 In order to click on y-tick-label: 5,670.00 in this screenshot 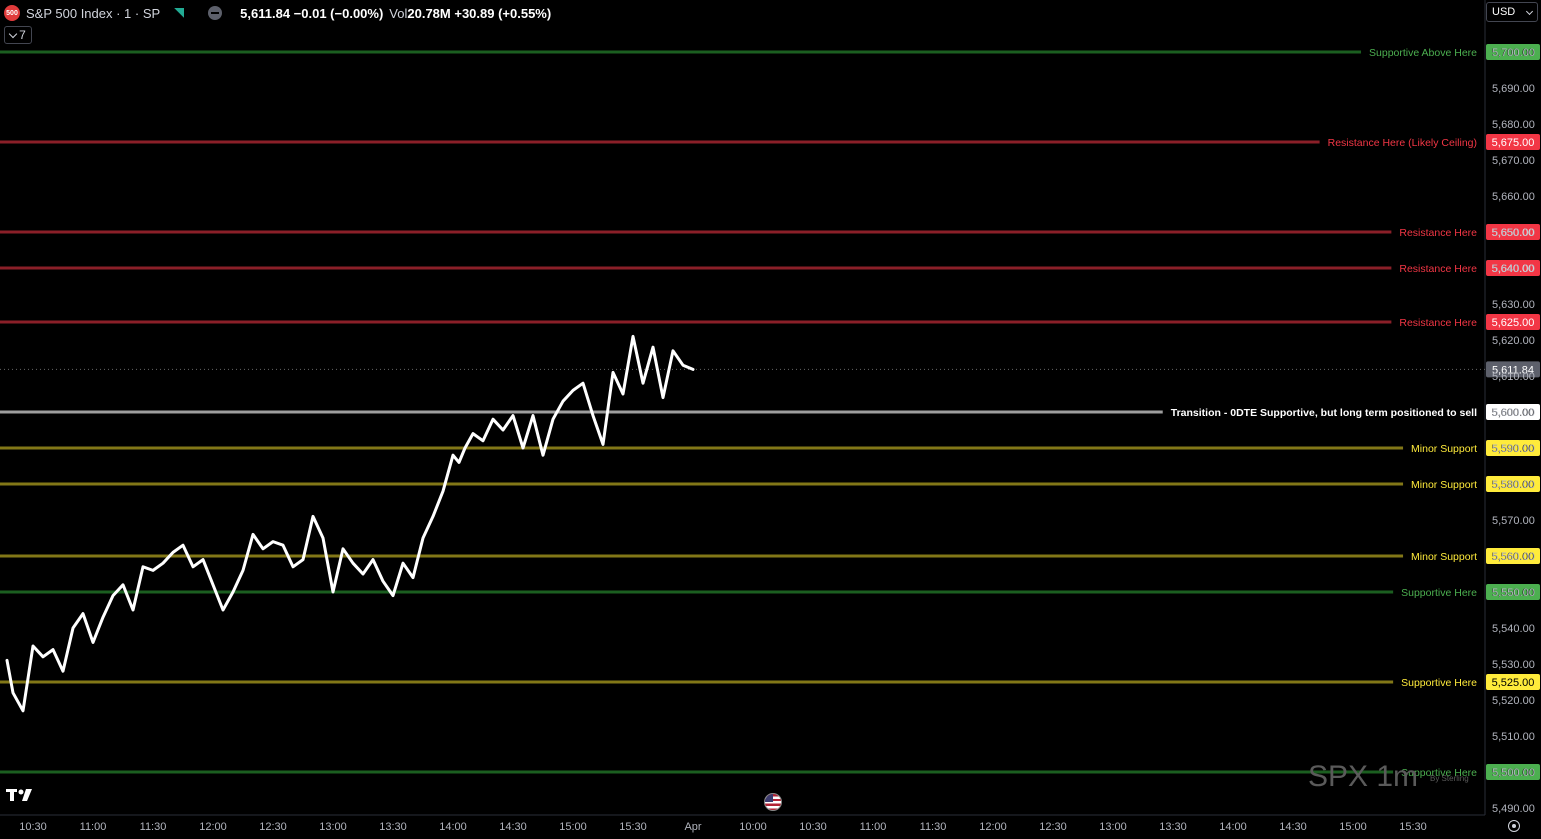, I will do `click(1513, 161)`.